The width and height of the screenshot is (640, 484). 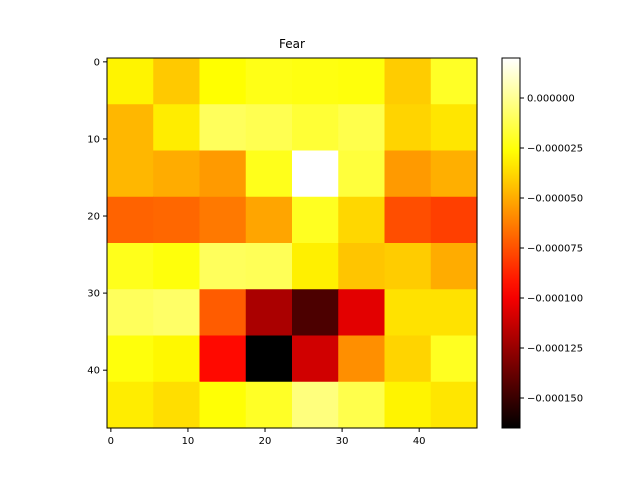 What do you see at coordinates (551, 99) in the screenshot?
I see `colorbar-tick-label: 0.000000` at bounding box center [551, 99].